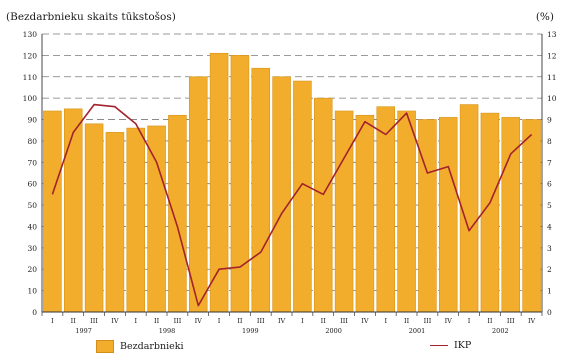  What do you see at coordinates (34, 312) in the screenshot?
I see `y-tick-left: 0` at bounding box center [34, 312].